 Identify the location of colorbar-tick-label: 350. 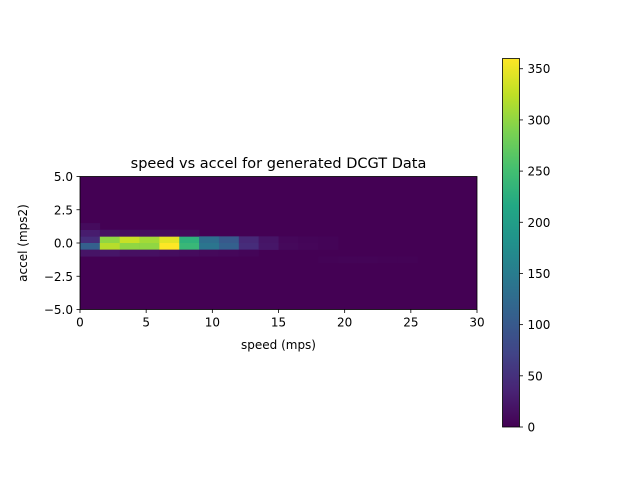
(539, 69).